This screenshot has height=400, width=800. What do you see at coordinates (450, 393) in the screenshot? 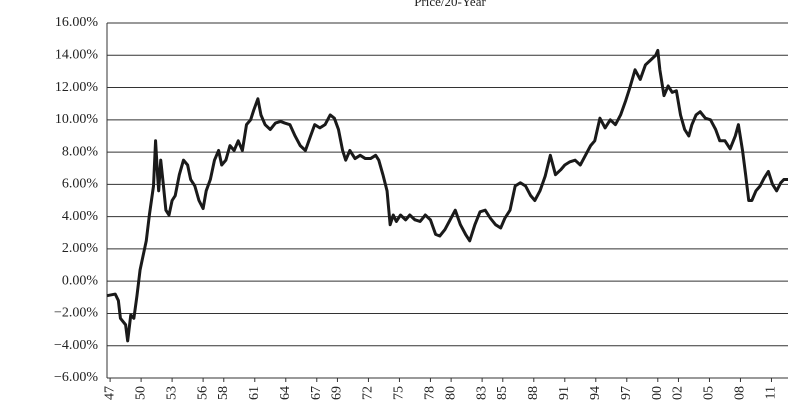
I see `x-tick-label: 80` at bounding box center [450, 393].